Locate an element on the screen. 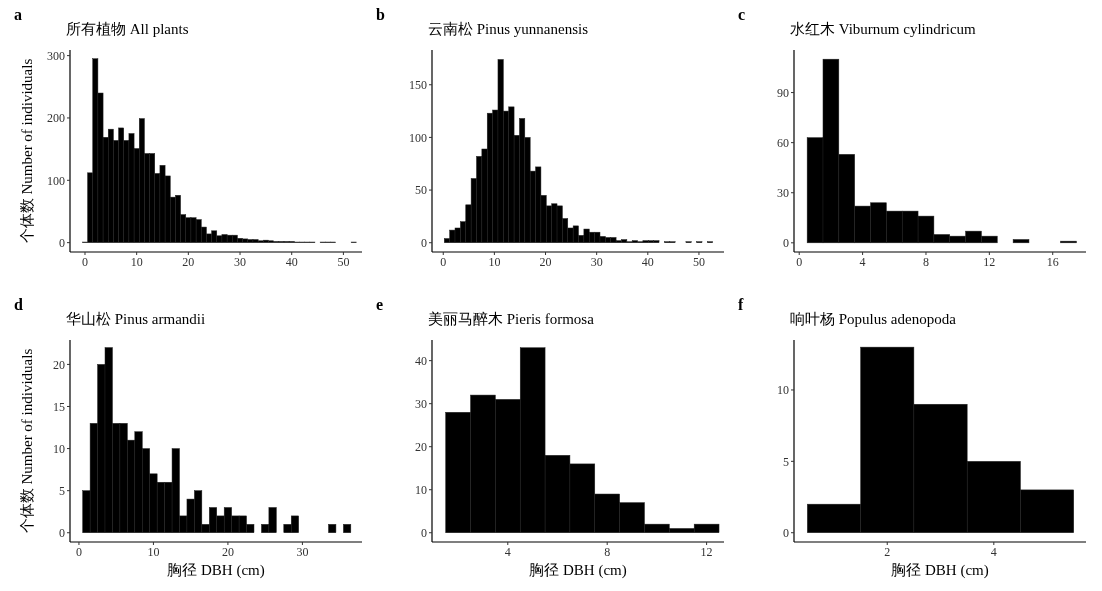  text: c is located at coordinates (742, 14).